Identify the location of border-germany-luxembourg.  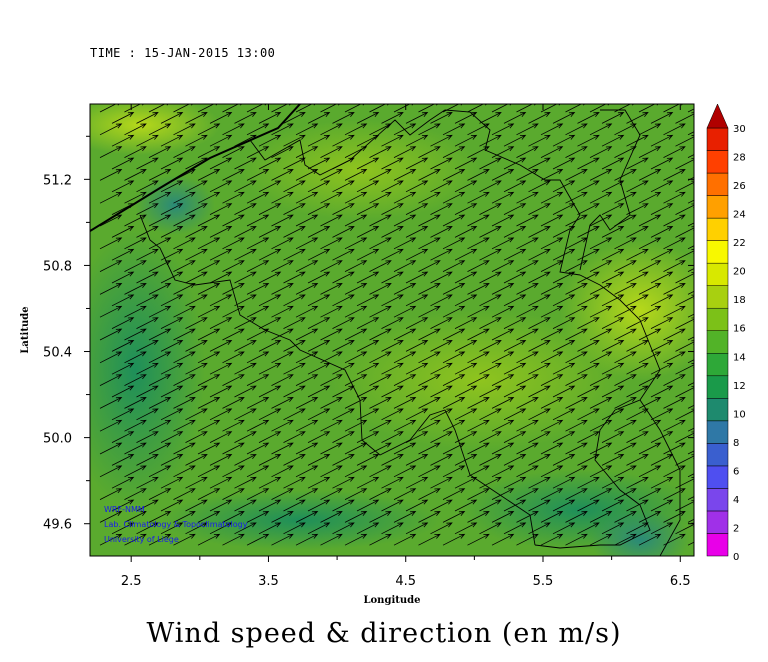
(660, 477).